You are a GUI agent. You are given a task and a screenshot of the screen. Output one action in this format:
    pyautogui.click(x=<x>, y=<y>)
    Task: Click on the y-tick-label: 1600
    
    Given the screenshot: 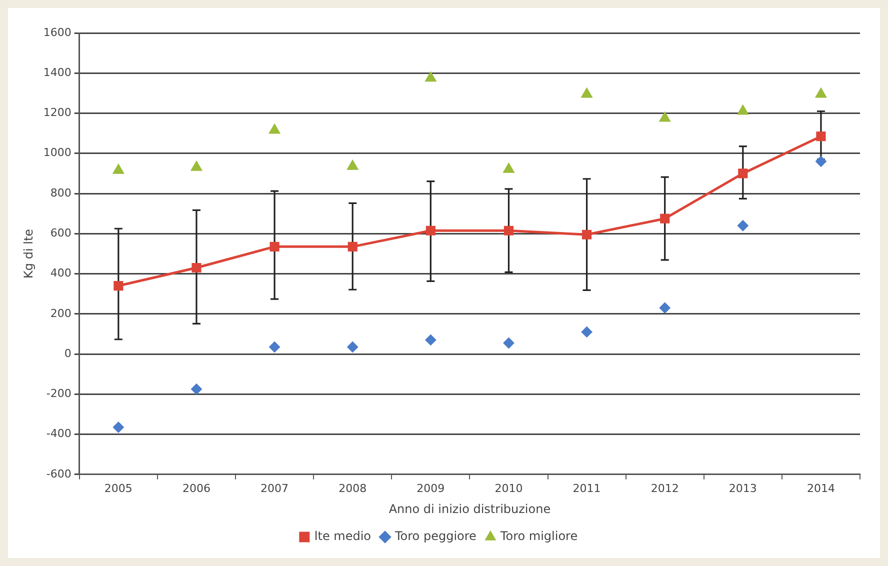 What is the action you would take?
    pyautogui.click(x=57, y=32)
    